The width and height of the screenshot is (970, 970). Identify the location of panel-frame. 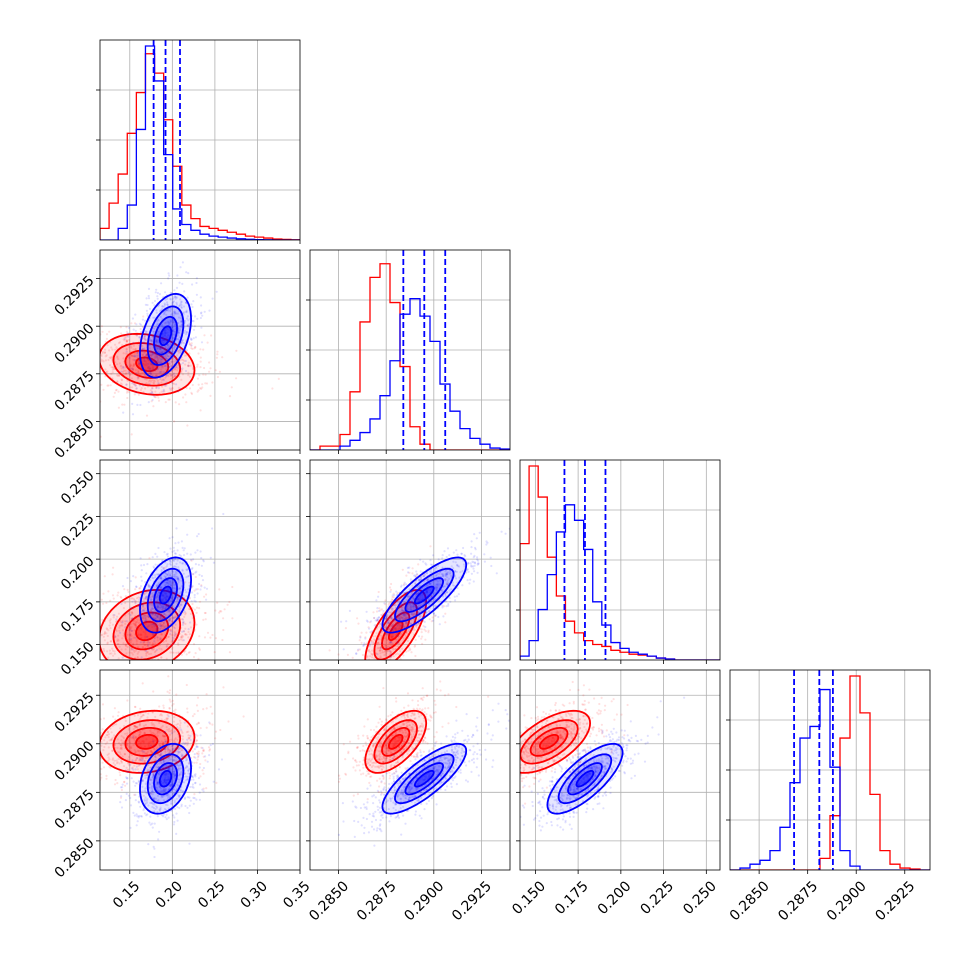
(200, 560).